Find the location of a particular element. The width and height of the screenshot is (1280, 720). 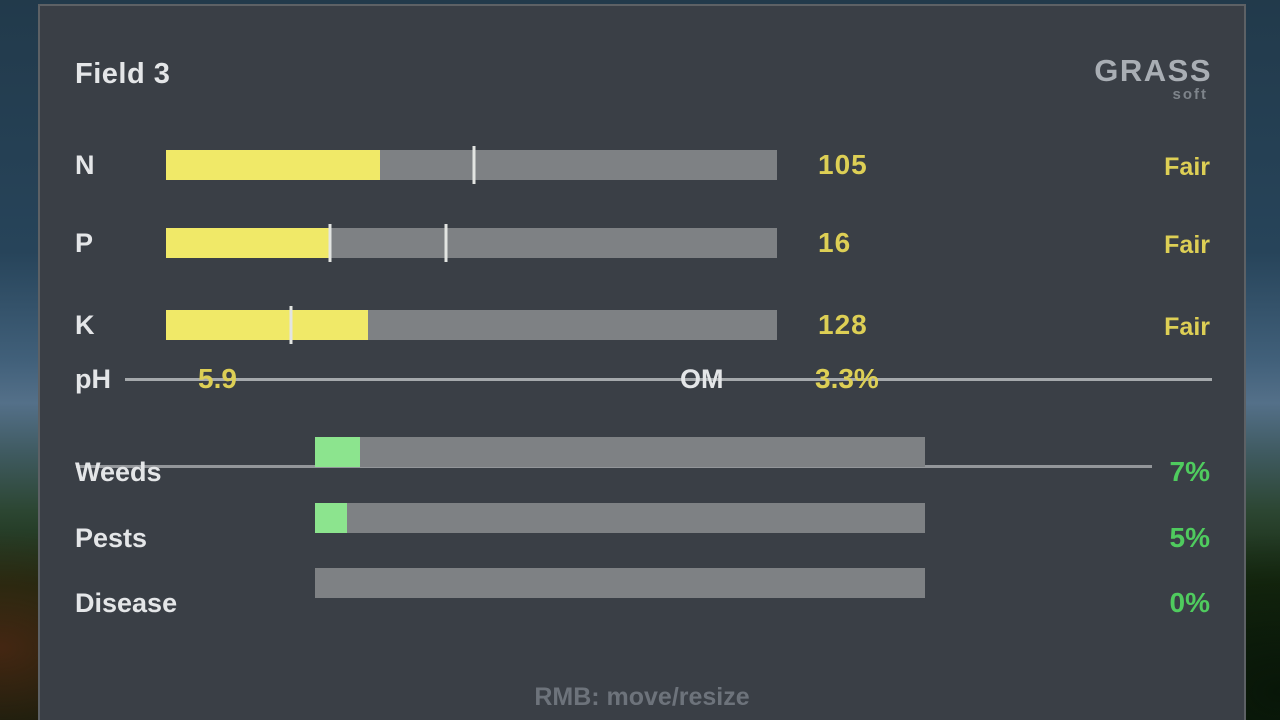

nutrient-value: 128 is located at coordinates (843, 324).